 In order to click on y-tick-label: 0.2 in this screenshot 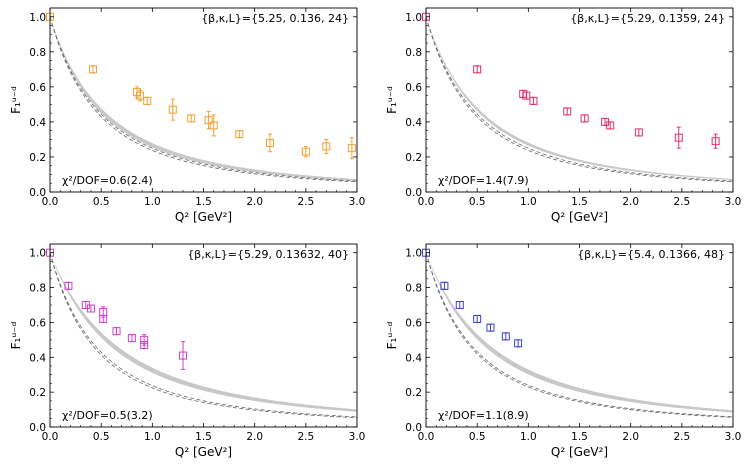, I will do `click(413, 158)`.